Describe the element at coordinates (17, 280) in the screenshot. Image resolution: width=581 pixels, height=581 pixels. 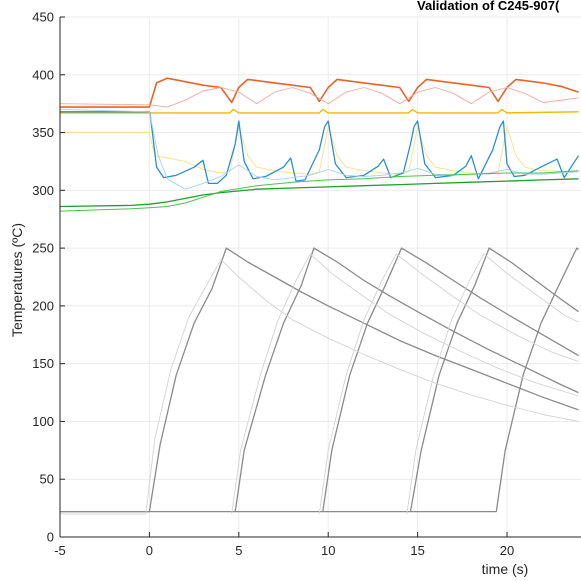
I see `y-axis-title: Temperatures (ºC)` at that location.